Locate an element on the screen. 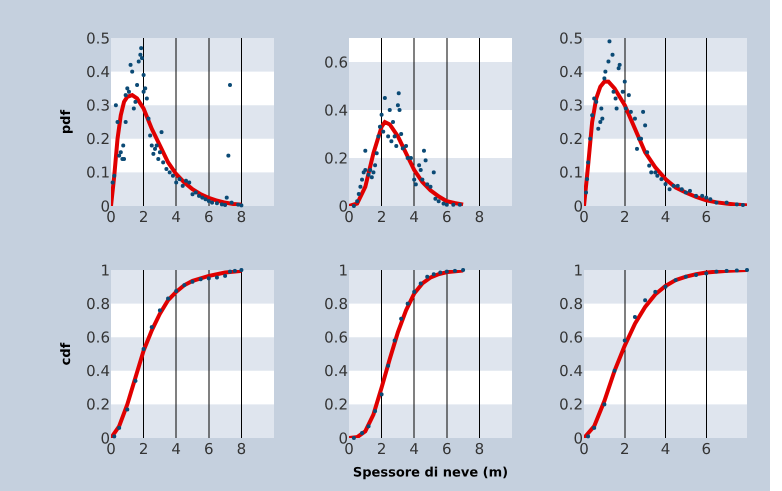  x-tick-label: 8 is located at coordinates (241, 449).